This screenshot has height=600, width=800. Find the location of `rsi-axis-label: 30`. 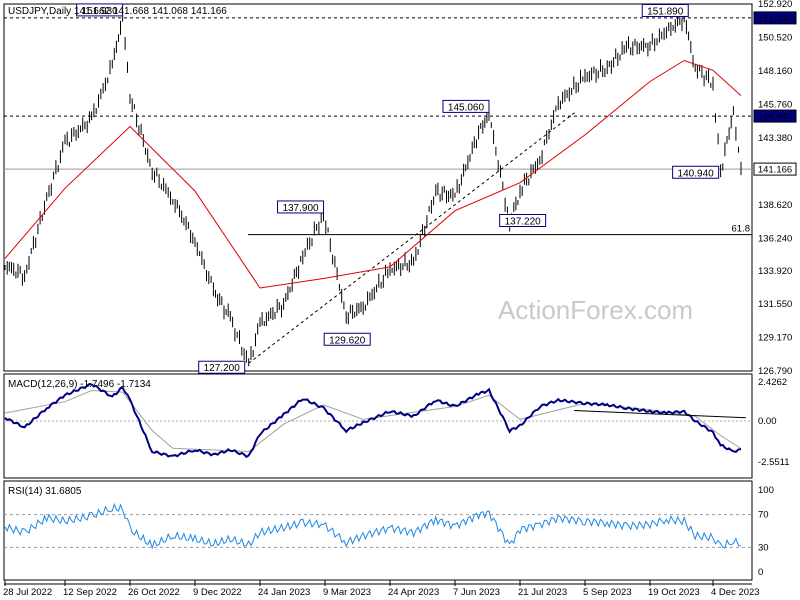

rsi-axis-label: 30 is located at coordinates (763, 547).